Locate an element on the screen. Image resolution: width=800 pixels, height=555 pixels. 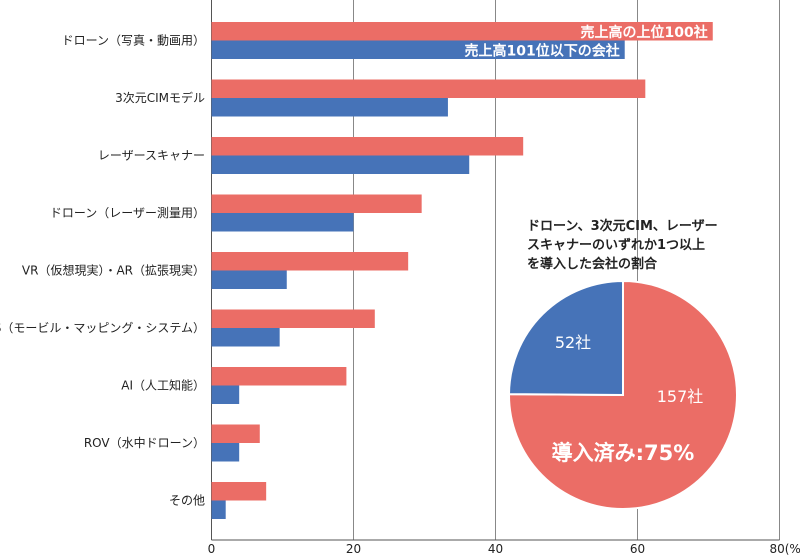
category-label: AI（人工知能） is located at coordinates (163, 386).